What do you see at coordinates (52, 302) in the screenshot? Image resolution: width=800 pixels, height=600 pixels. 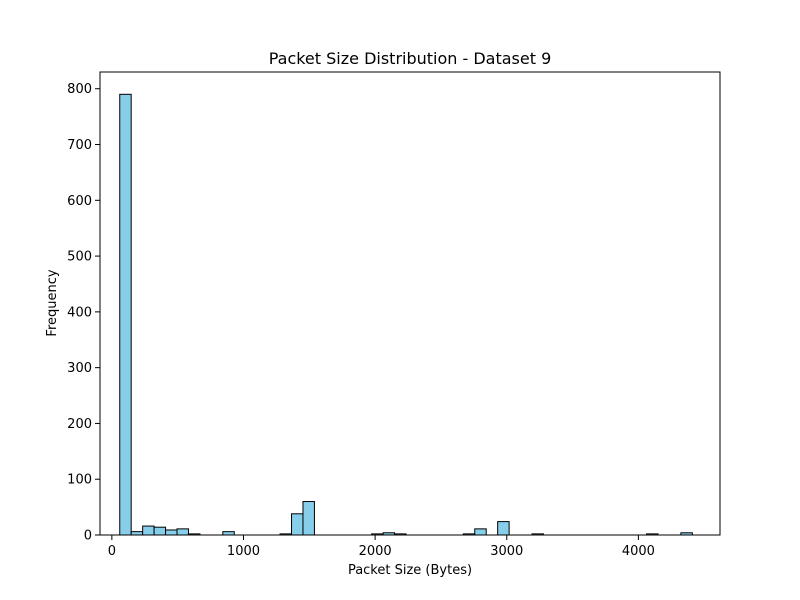 I see `y-axis-label: Frequency` at bounding box center [52, 302].